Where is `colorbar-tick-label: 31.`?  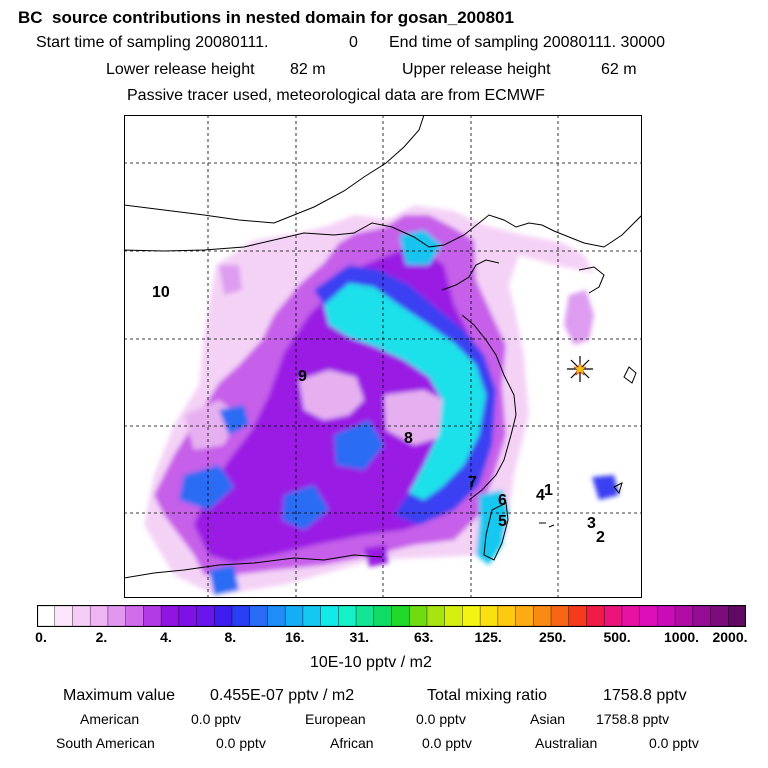 colorbar-tick-label: 31. is located at coordinates (359, 637).